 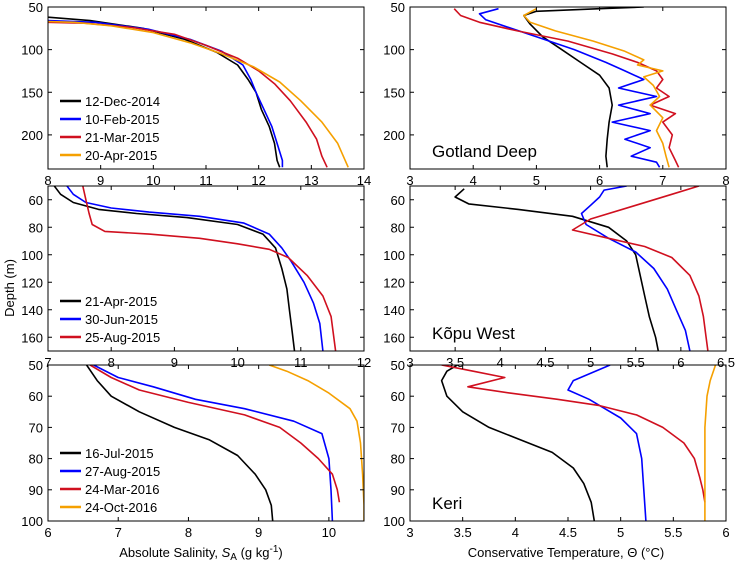 I want to click on station-label: Kõpu West, so click(x=473, y=333).